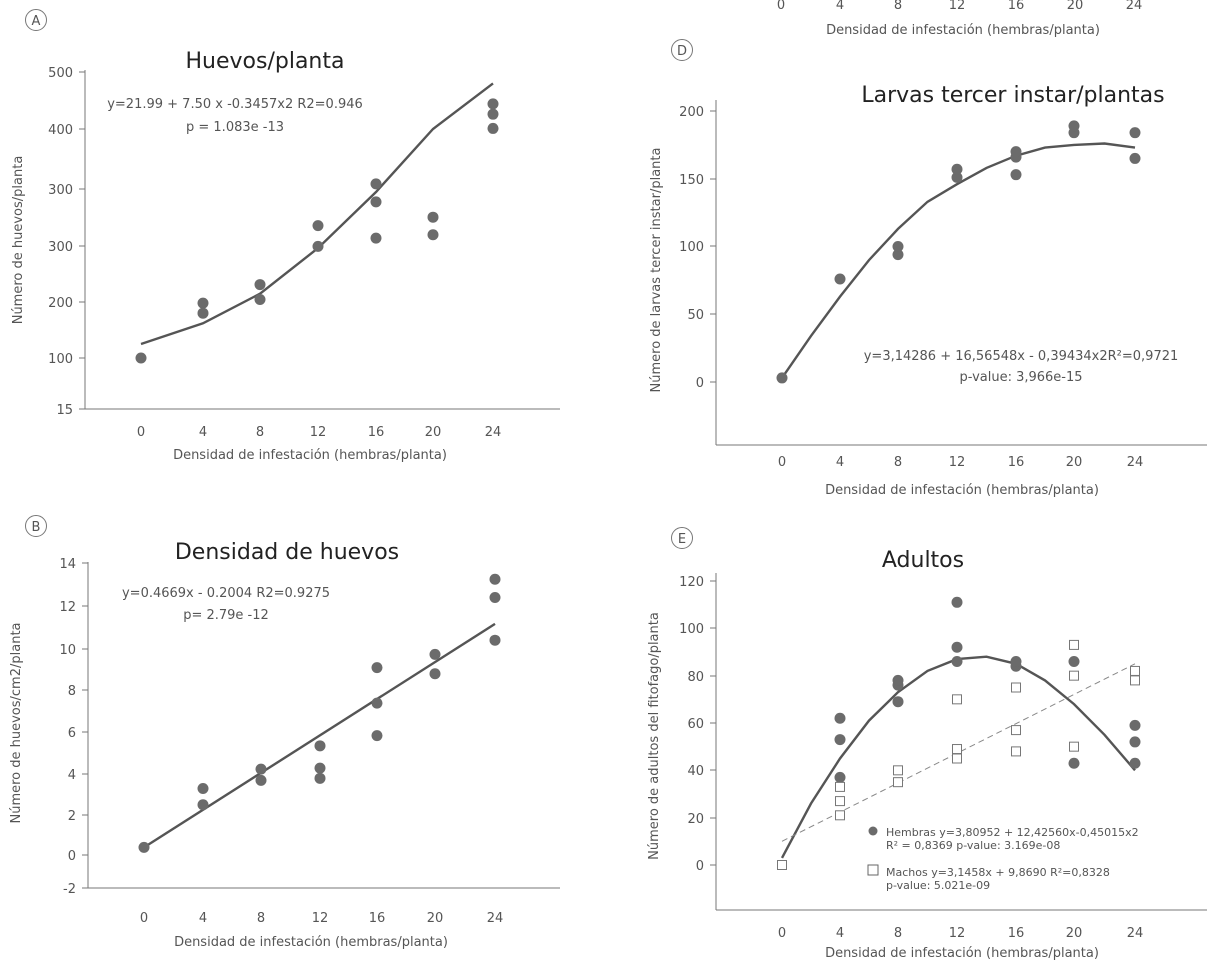 The width and height of the screenshot is (1207, 966). I want to click on x-tick-label: 20, so click(1075, 6).